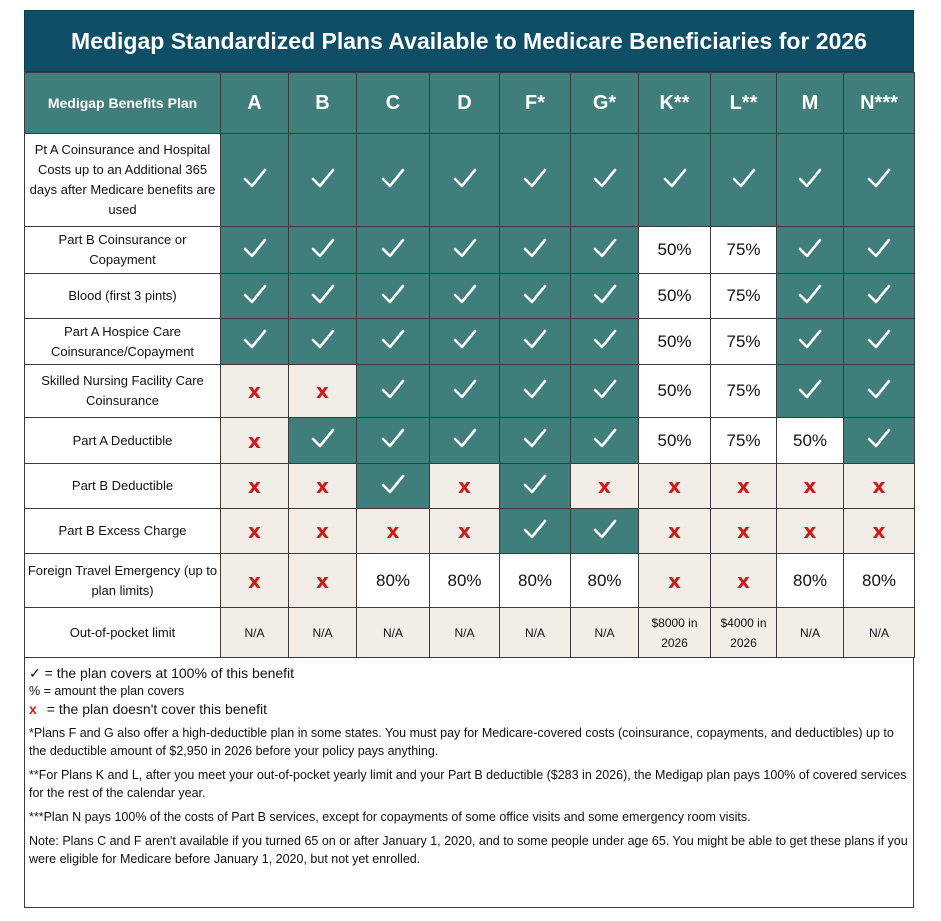 The image size is (941, 921). What do you see at coordinates (604, 103) in the screenshot?
I see `plan-header: G*` at bounding box center [604, 103].